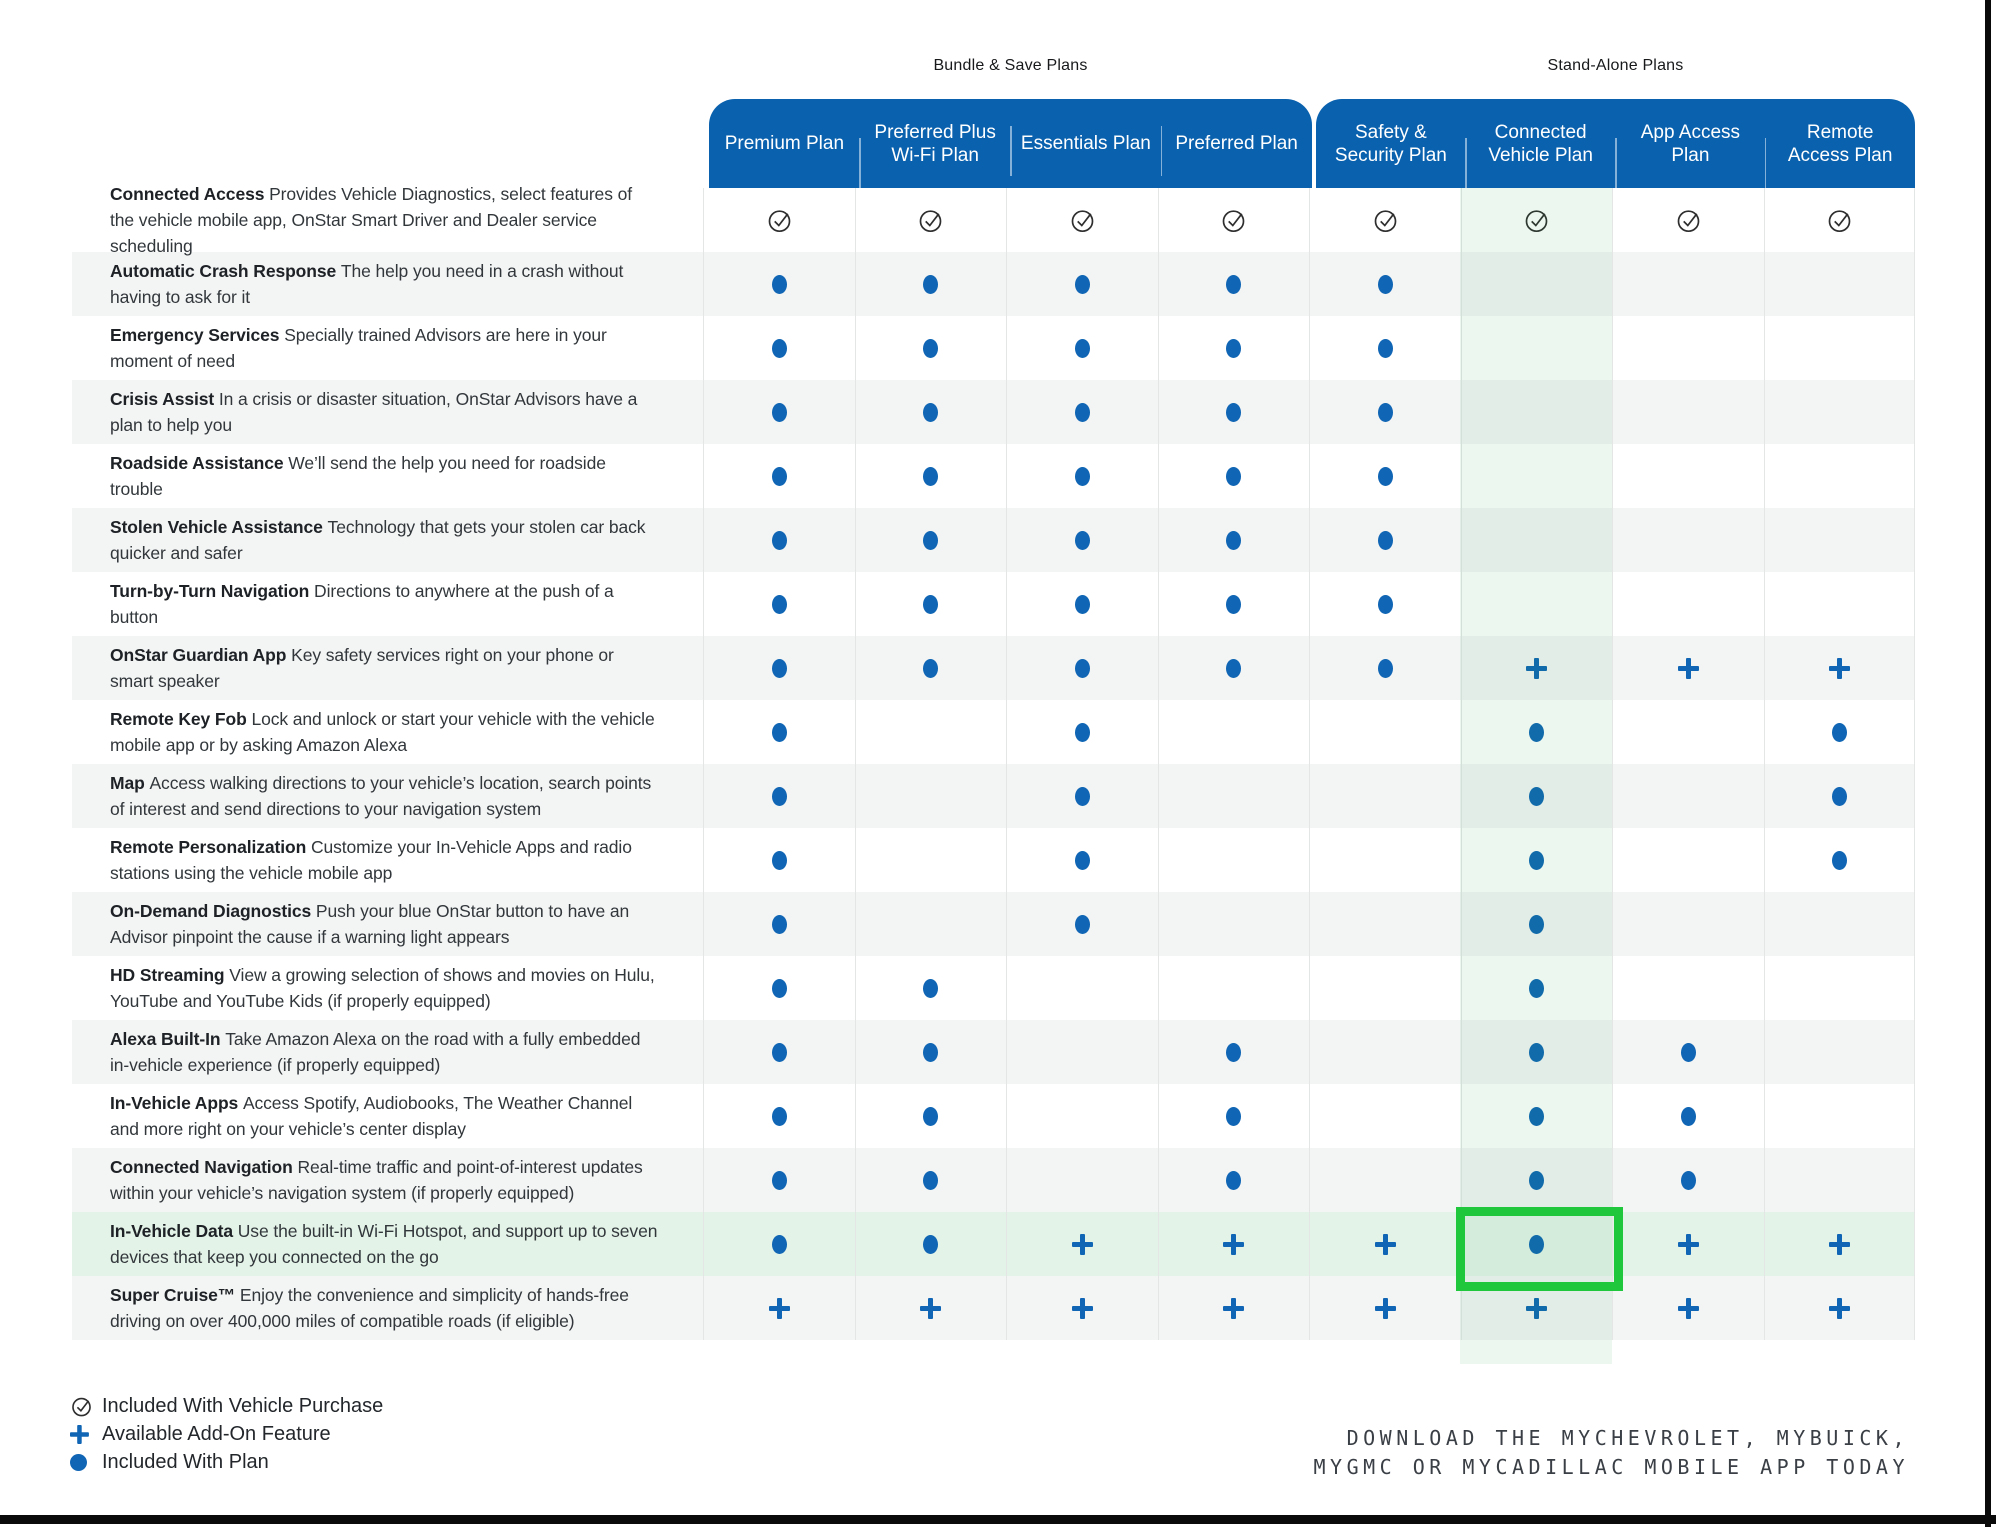 The image size is (1996, 1527). Describe the element at coordinates (1010, 65) in the screenshot. I see `bundle-plans-title: Bundle & Save Plans` at that location.